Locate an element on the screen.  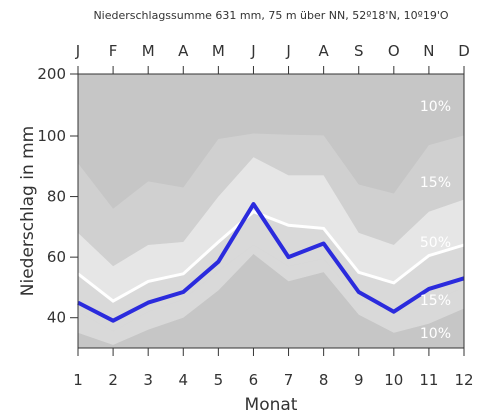
month-label: O is located at coordinates (394, 51).